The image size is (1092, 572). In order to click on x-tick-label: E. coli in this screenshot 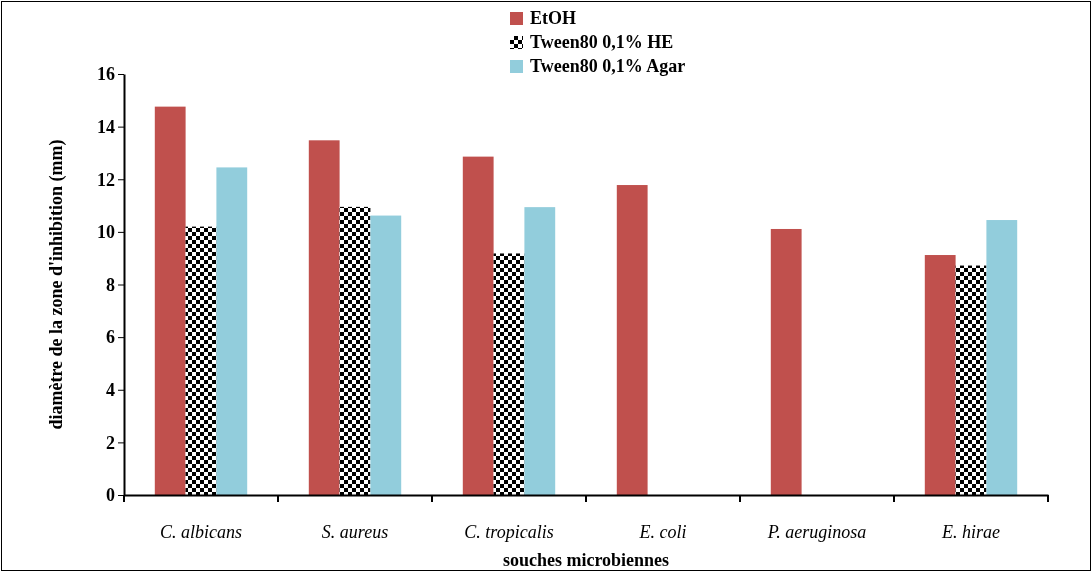, I will do `click(662, 531)`.